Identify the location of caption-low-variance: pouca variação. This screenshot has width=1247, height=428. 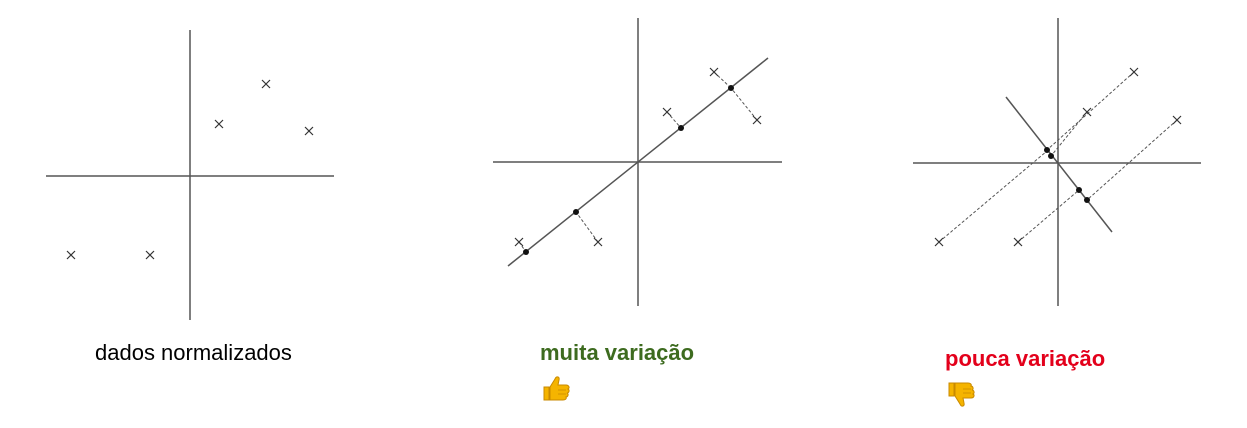
(1025, 358).